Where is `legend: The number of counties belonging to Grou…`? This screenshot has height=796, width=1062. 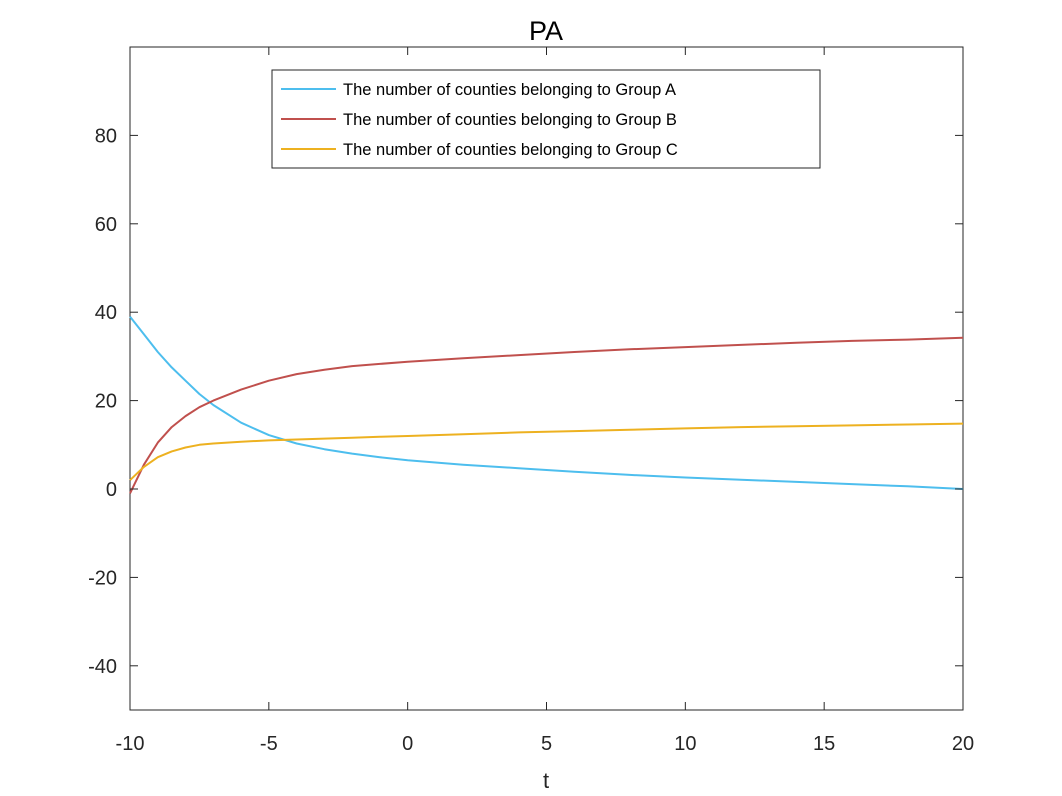
legend: The number of counties belonging to Grou… is located at coordinates (546, 119).